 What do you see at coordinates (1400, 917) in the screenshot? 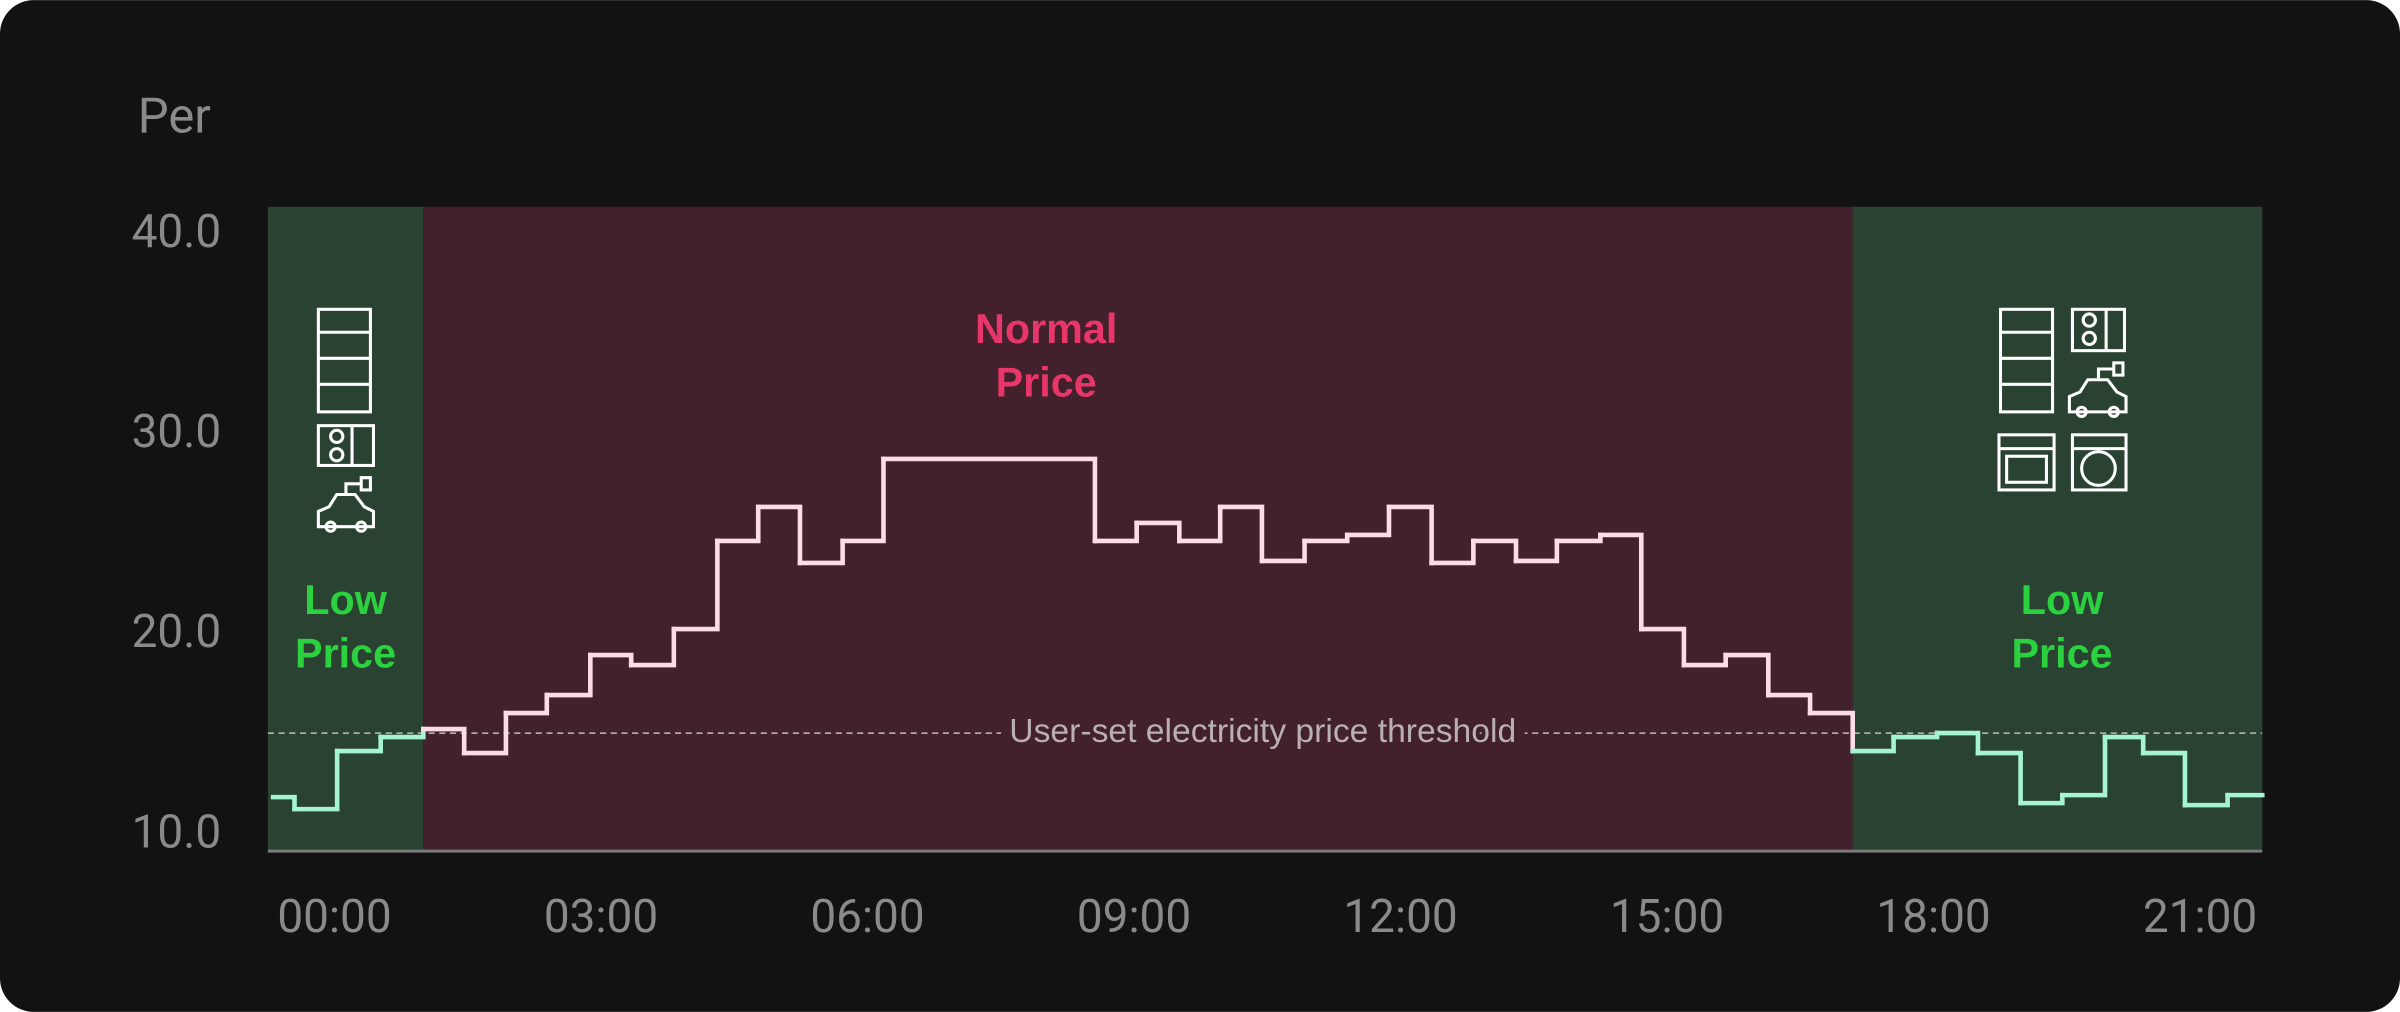
I see `x-tick-label: 12:00` at bounding box center [1400, 917].